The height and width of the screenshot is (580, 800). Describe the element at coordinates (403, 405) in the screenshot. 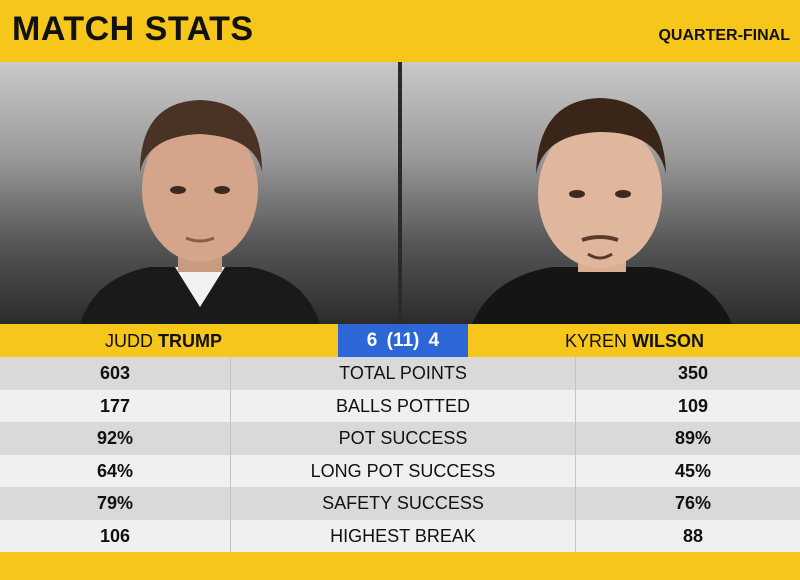

I see `stat-label: BALLS POTTED` at that location.